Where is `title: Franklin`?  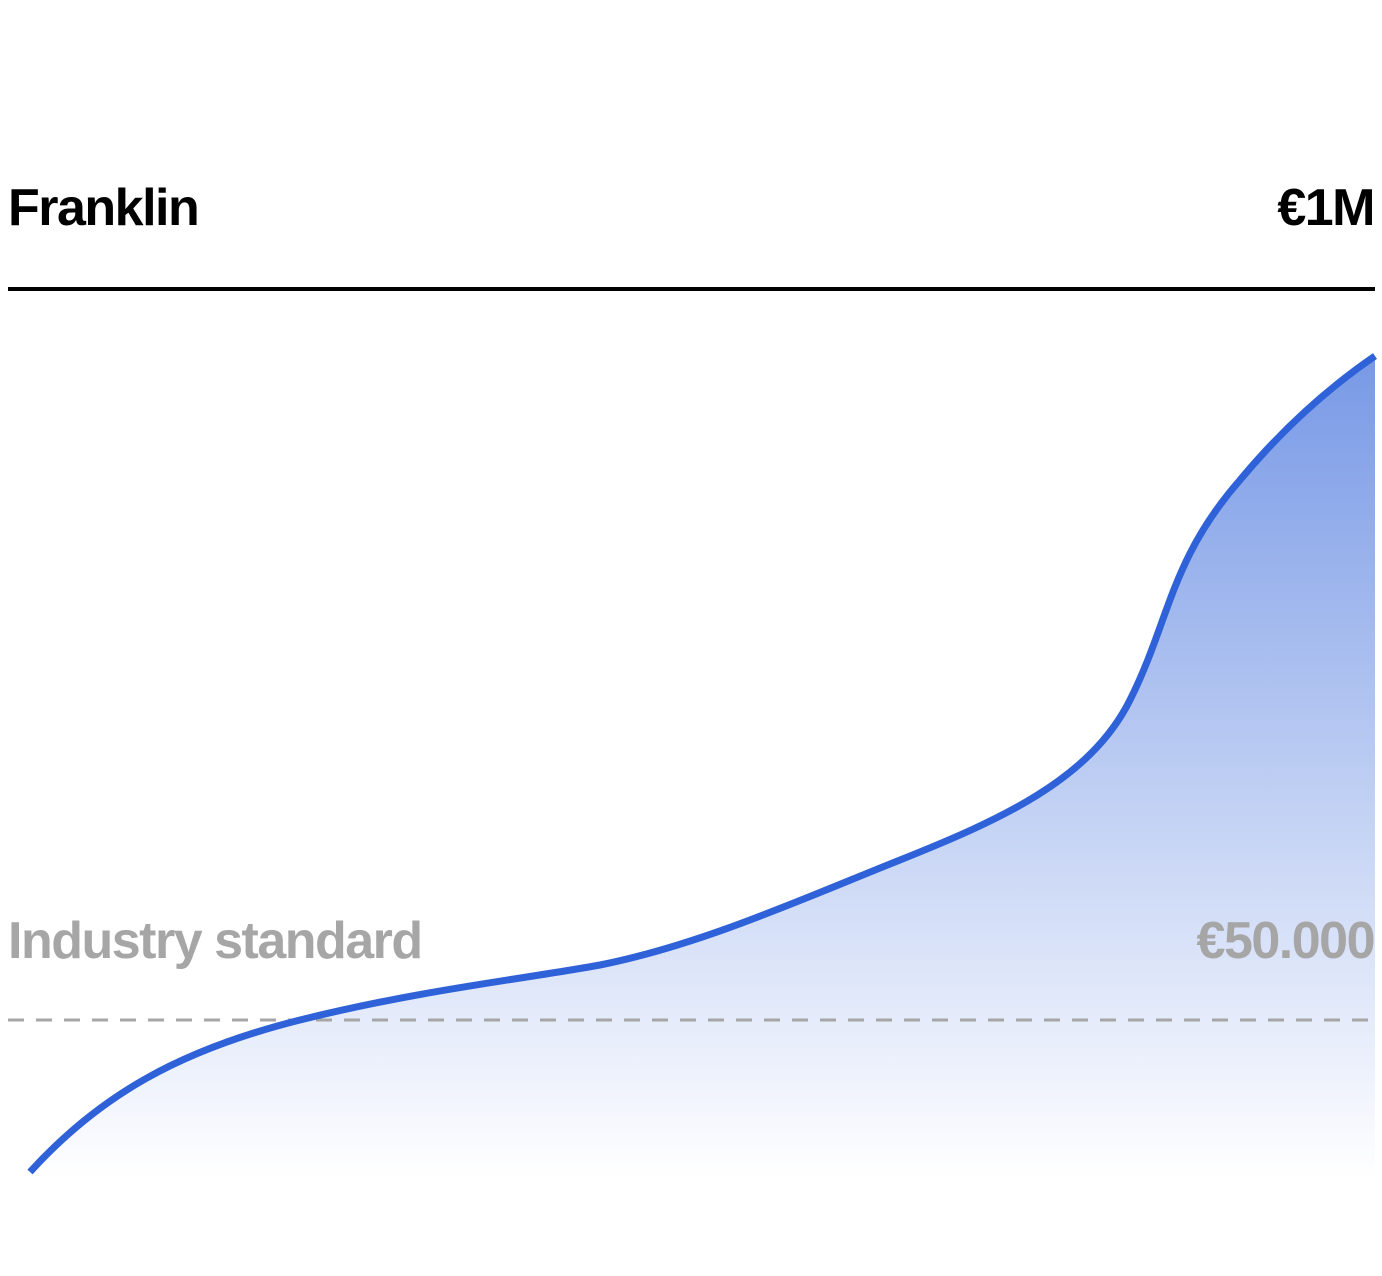
title: Franklin is located at coordinates (103, 208).